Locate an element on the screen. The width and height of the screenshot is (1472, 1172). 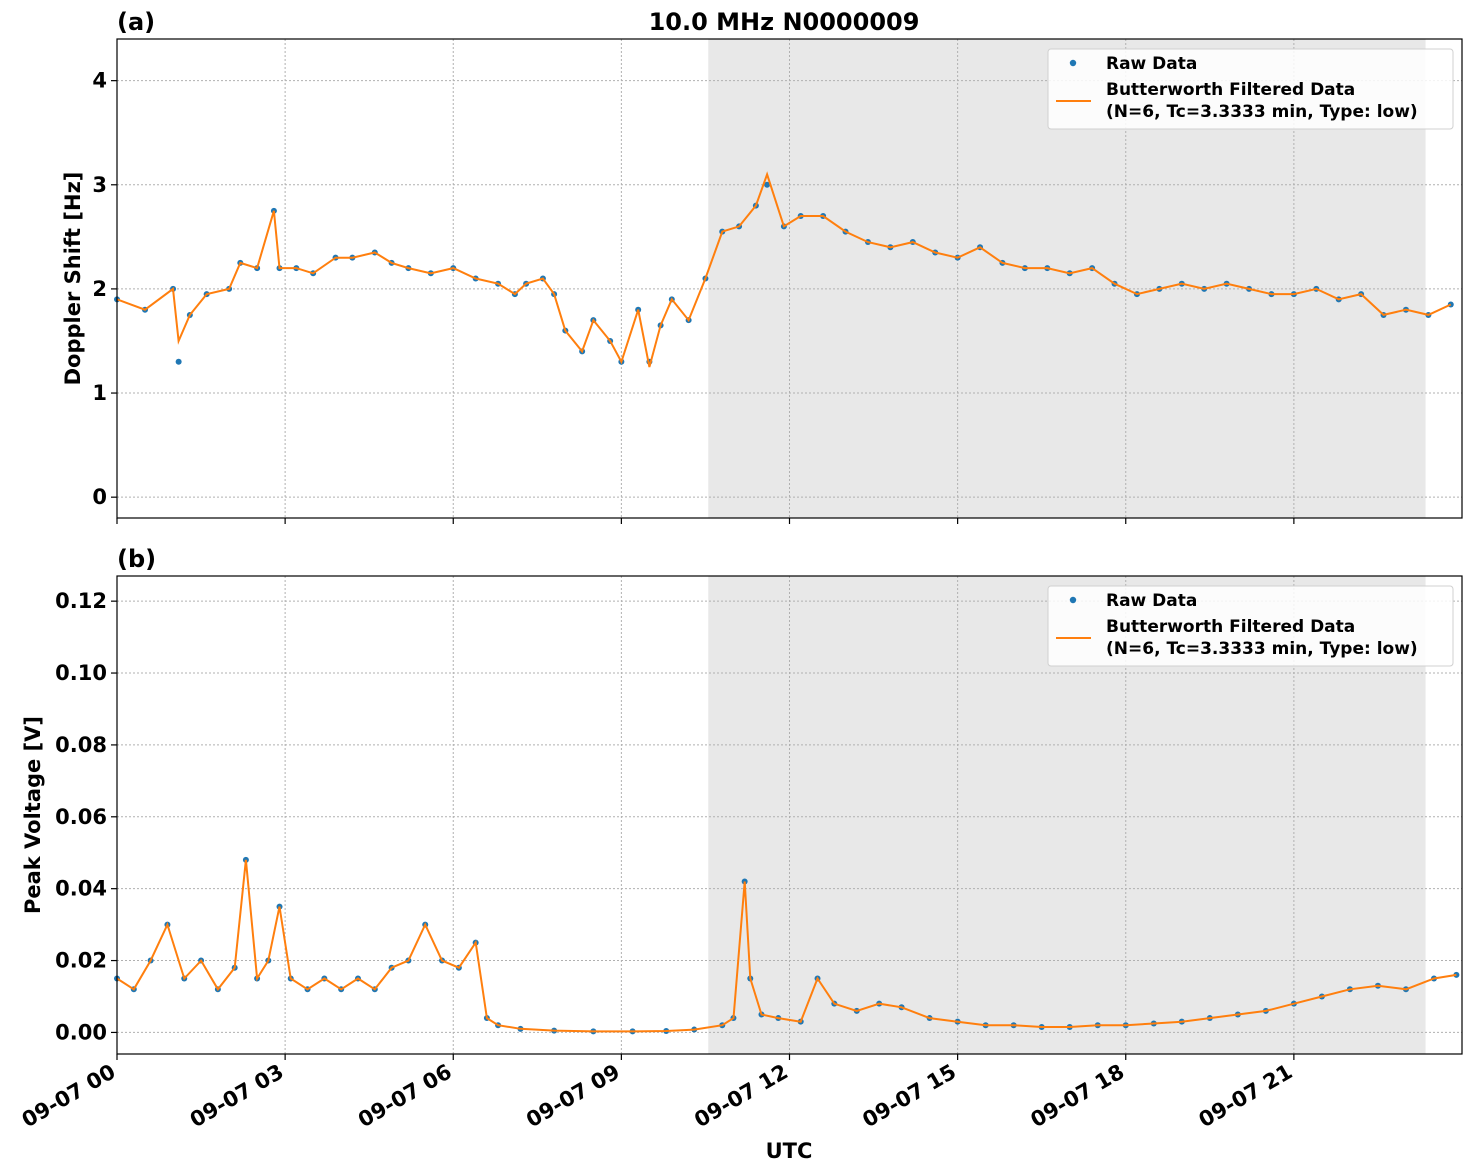
panel-label: (b) is located at coordinates (136, 559).